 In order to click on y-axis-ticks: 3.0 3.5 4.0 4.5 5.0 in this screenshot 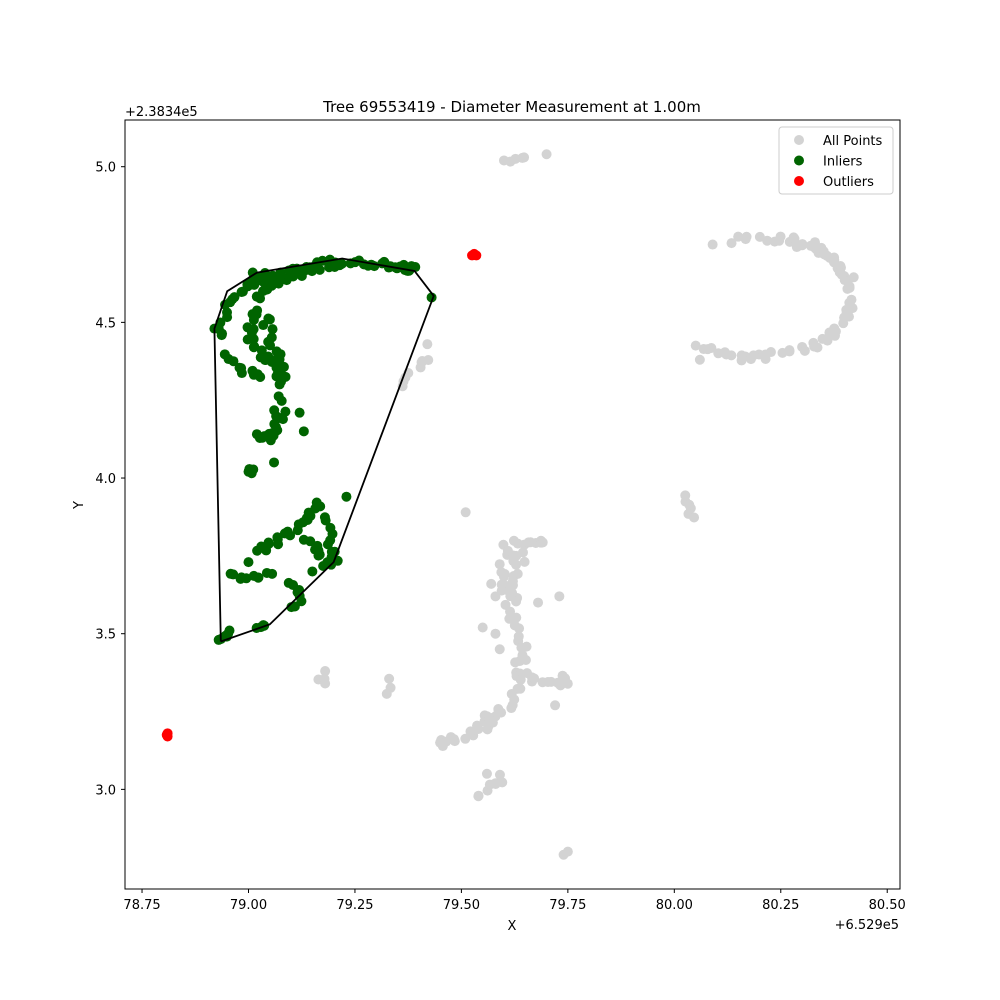, I will do `click(110, 479)`.